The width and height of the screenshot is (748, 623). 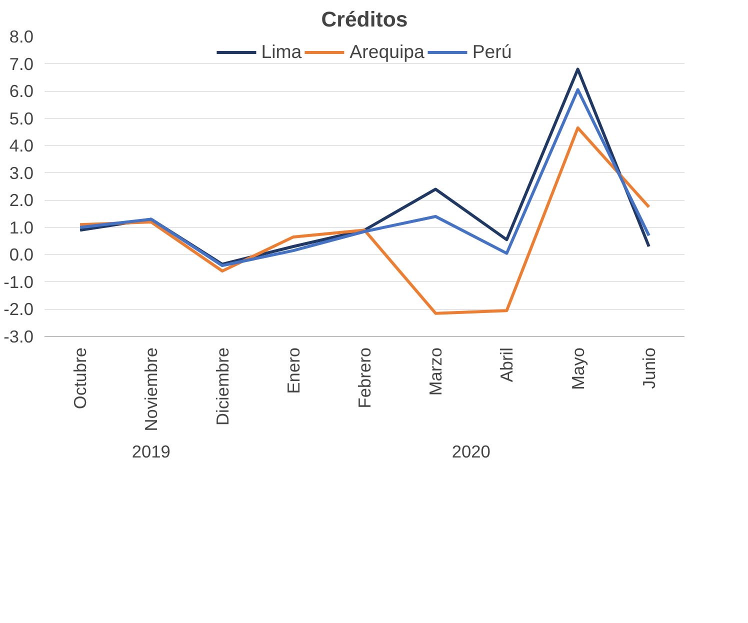 What do you see at coordinates (436, 371) in the screenshot?
I see `x-tick-label: Marzo` at bounding box center [436, 371].